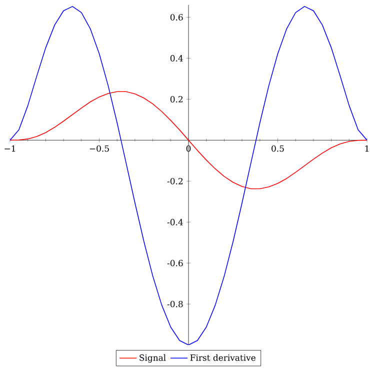  I want to click on y-tick-label: 0.6, so click(176, 17).